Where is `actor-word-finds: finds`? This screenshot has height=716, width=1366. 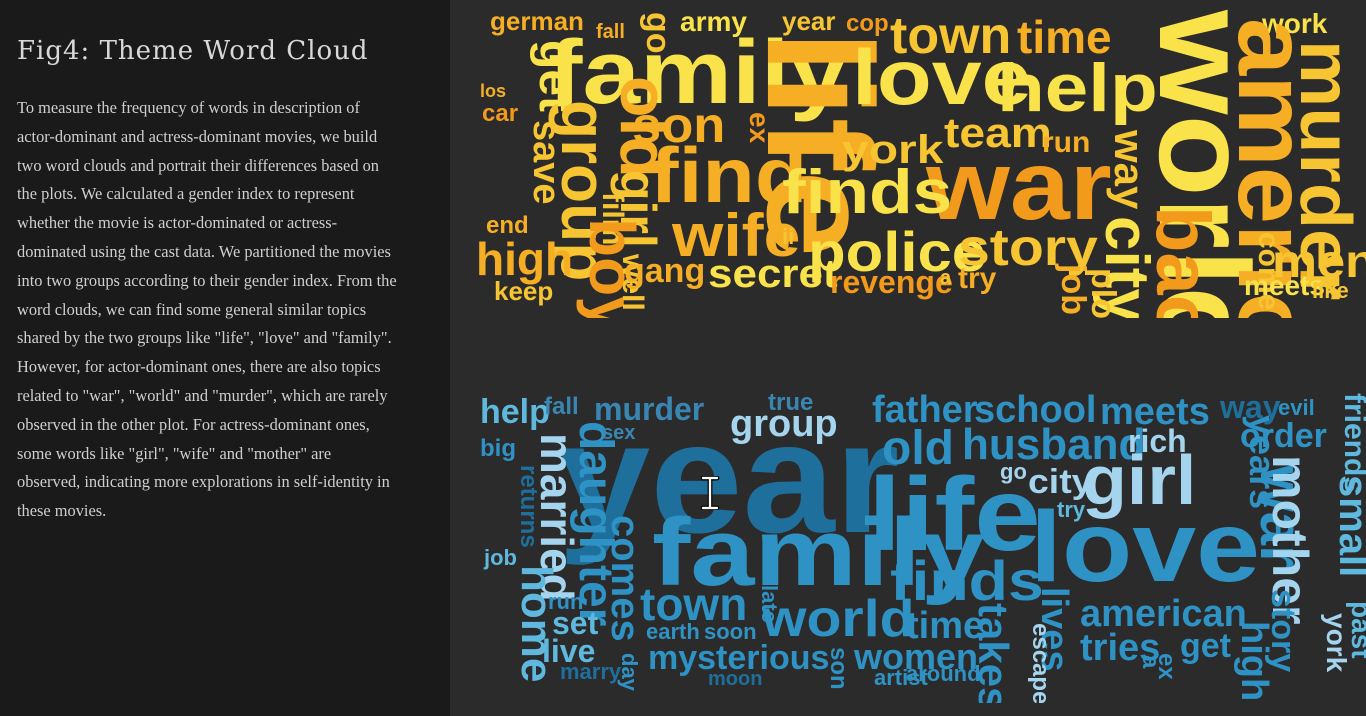 actor-word-finds: finds is located at coordinates (867, 192).